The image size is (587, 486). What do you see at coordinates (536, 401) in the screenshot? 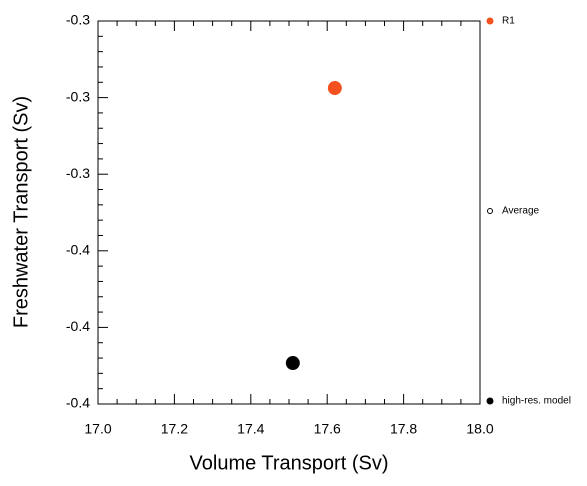
I see `legend-label: high-res. model` at bounding box center [536, 401].